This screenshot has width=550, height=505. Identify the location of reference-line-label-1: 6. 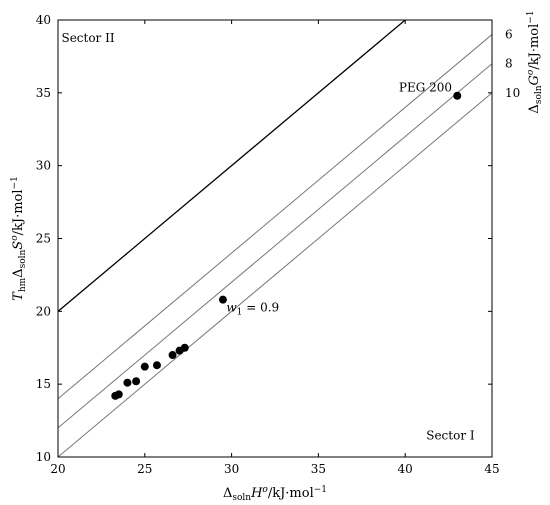
(509, 35).